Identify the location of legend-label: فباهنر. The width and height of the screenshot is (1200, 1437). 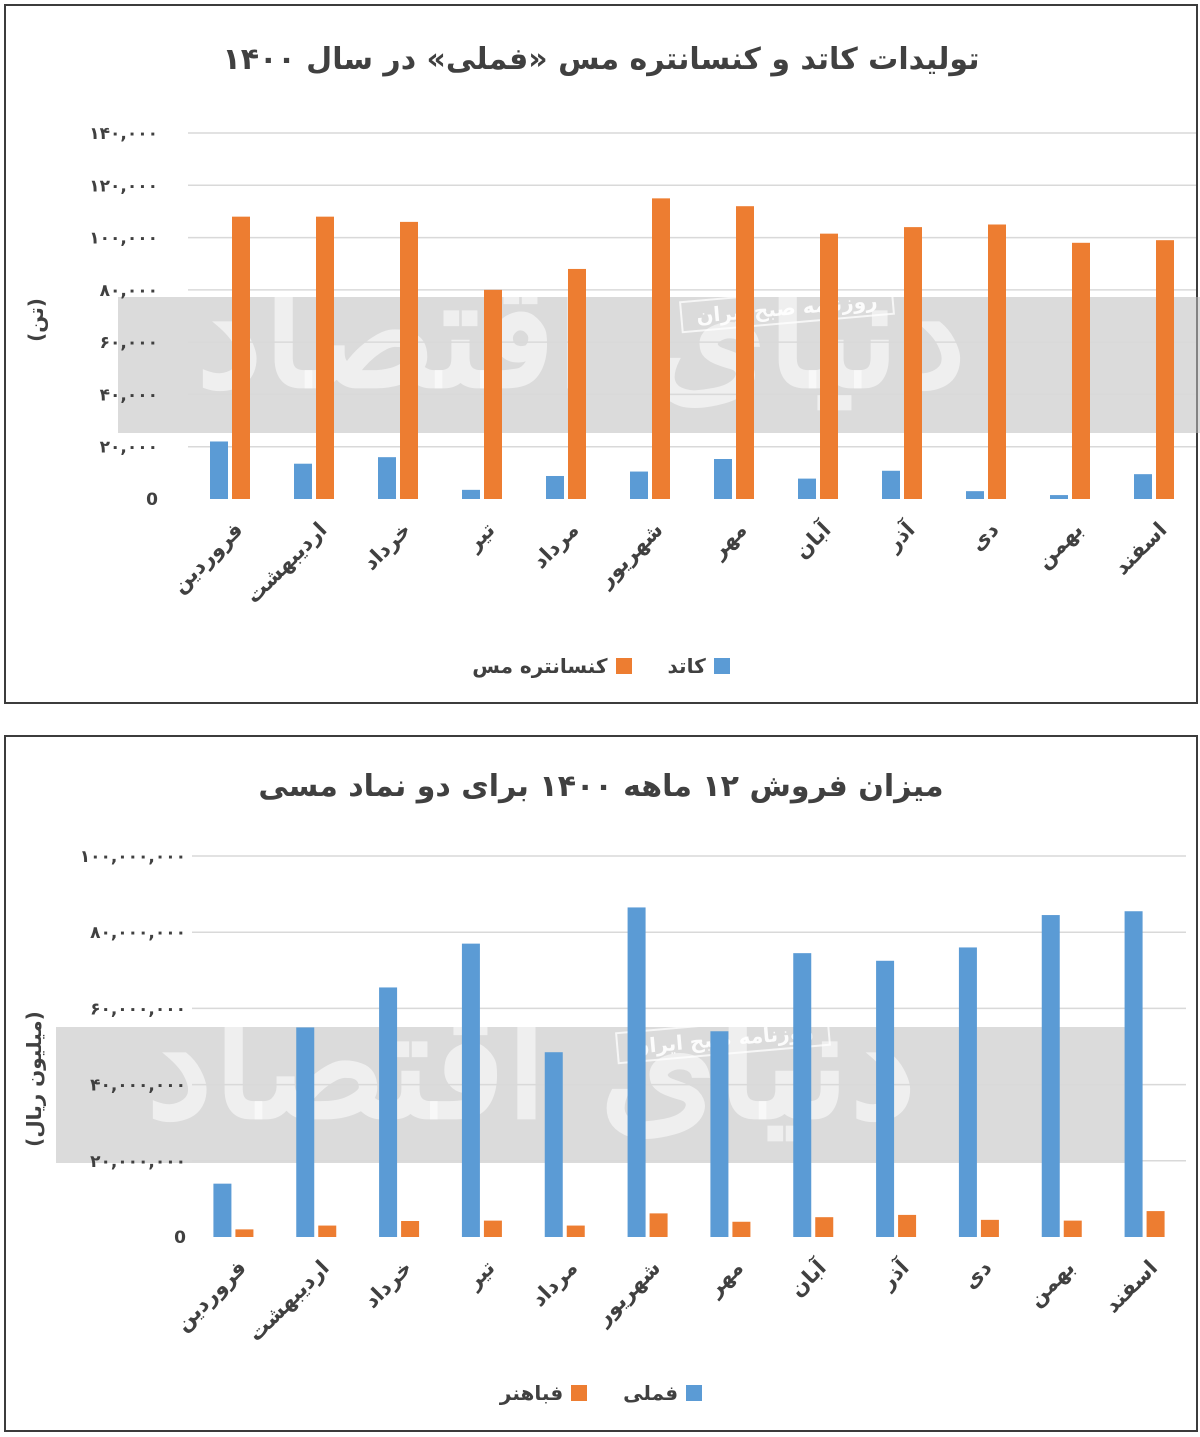
(531, 1393).